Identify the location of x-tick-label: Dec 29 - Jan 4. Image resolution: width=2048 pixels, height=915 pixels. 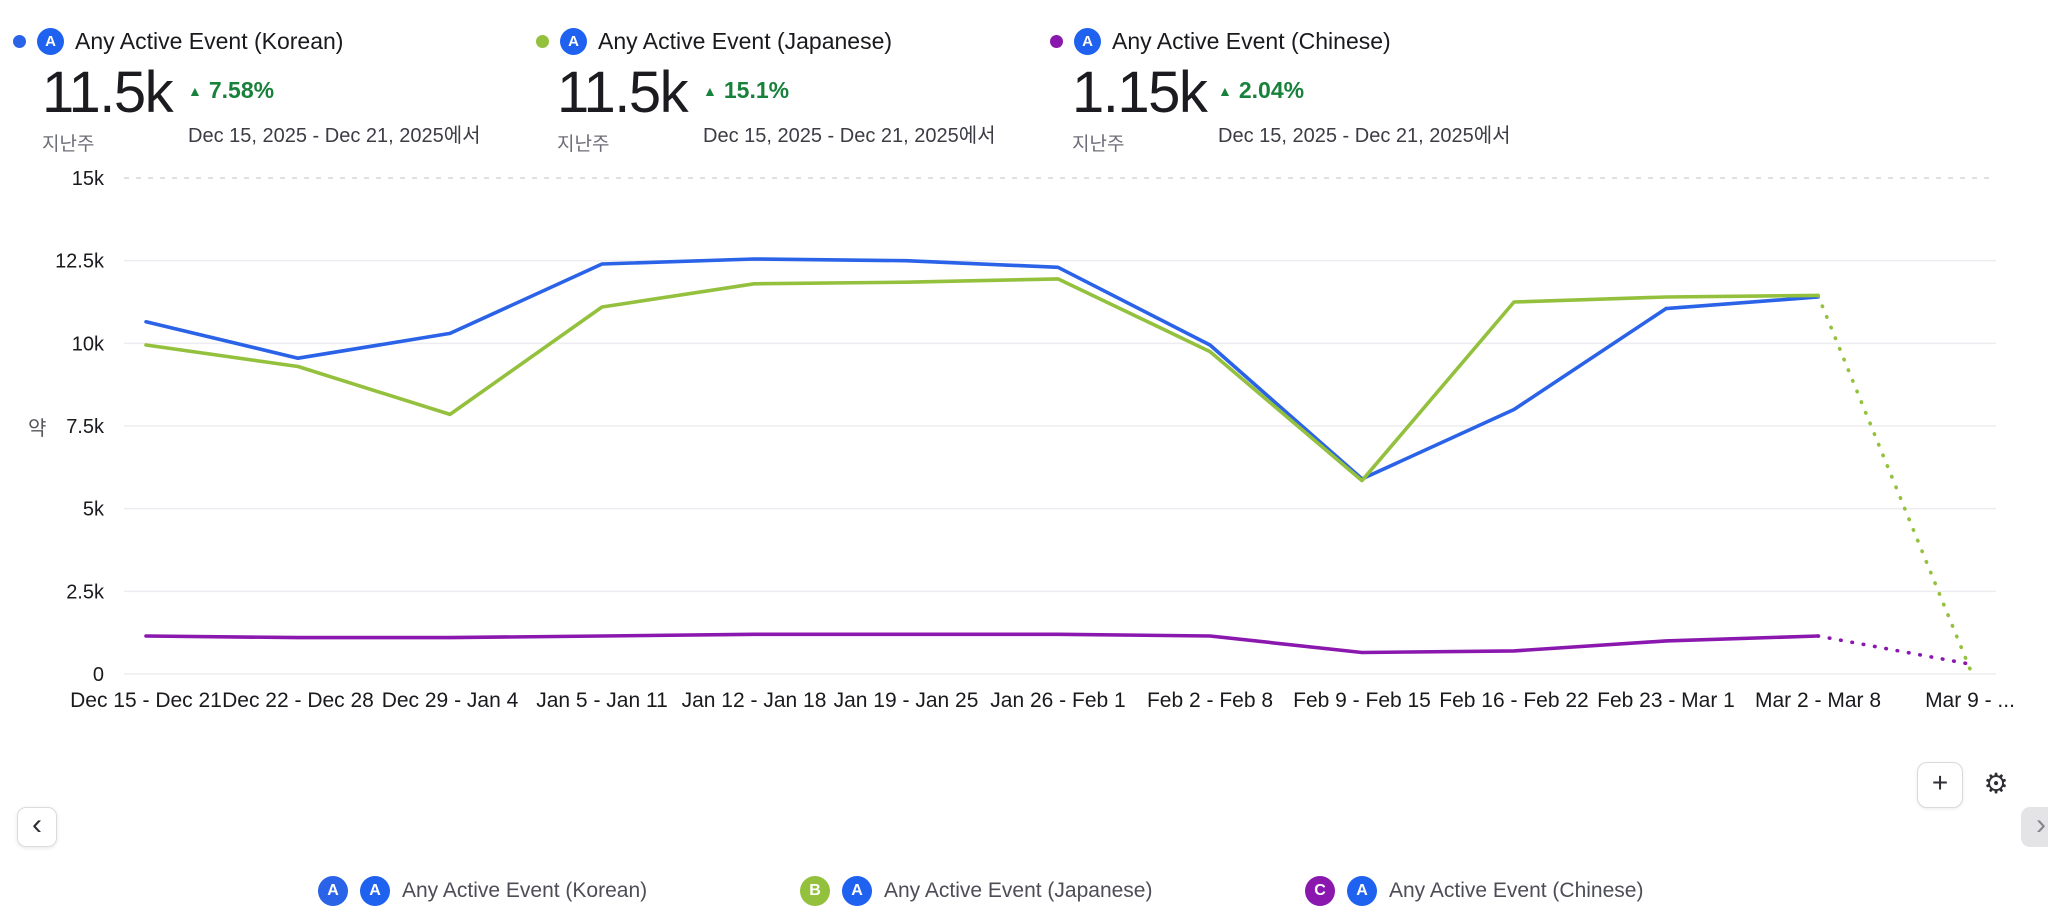
(450, 700).